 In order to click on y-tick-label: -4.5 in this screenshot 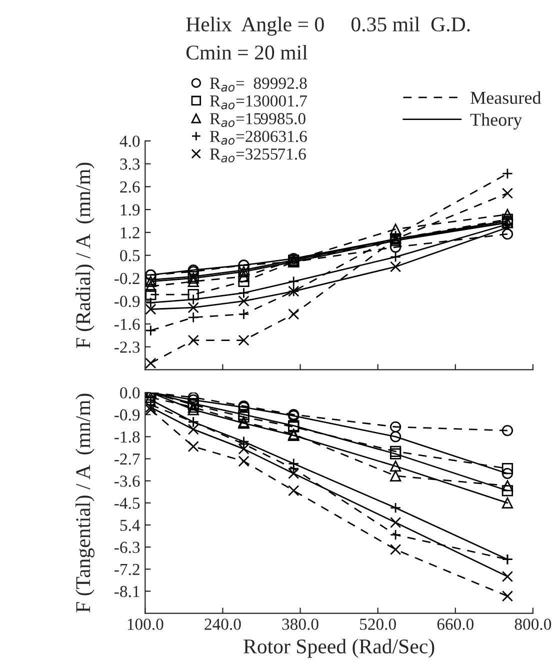, I will do `click(127, 503)`.